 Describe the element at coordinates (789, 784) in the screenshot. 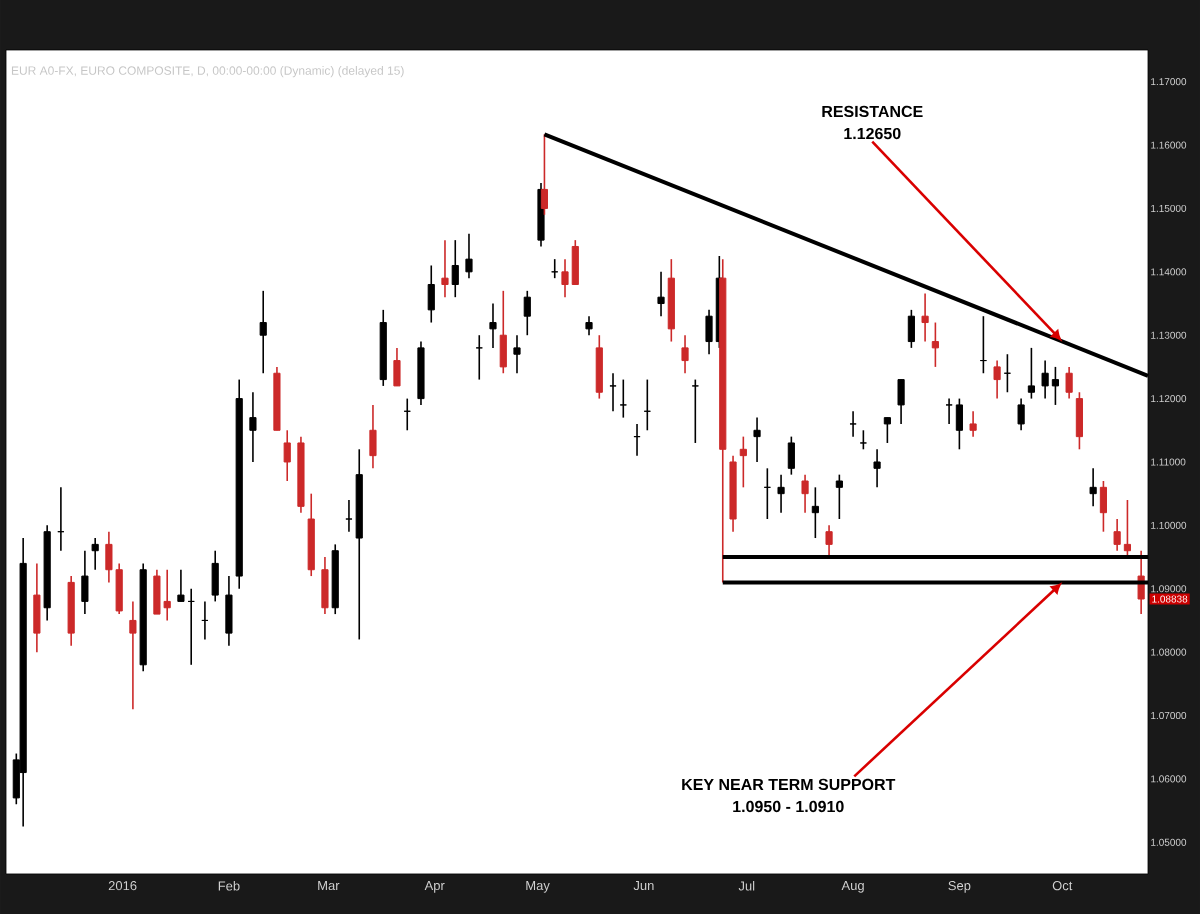

I see `annotation: KEY NEAR TERM SUPPORT` at that location.